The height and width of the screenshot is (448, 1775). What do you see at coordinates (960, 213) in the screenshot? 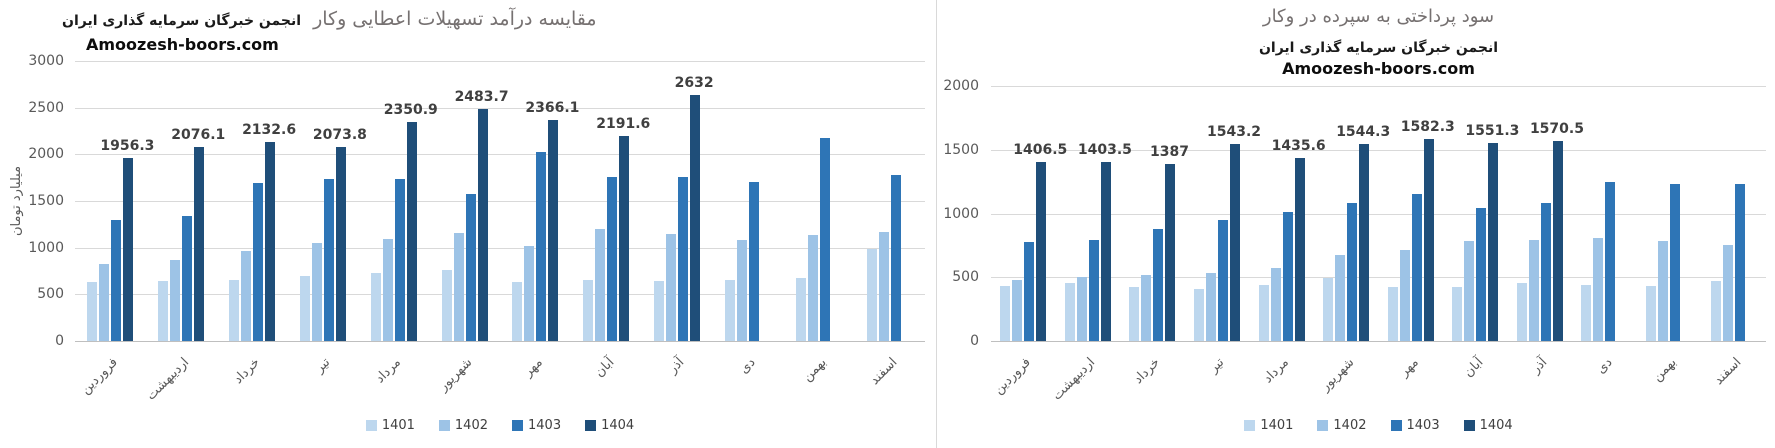
I see `y-axis-tick-labels: 0 500 1000 1500 2000` at bounding box center [960, 213].